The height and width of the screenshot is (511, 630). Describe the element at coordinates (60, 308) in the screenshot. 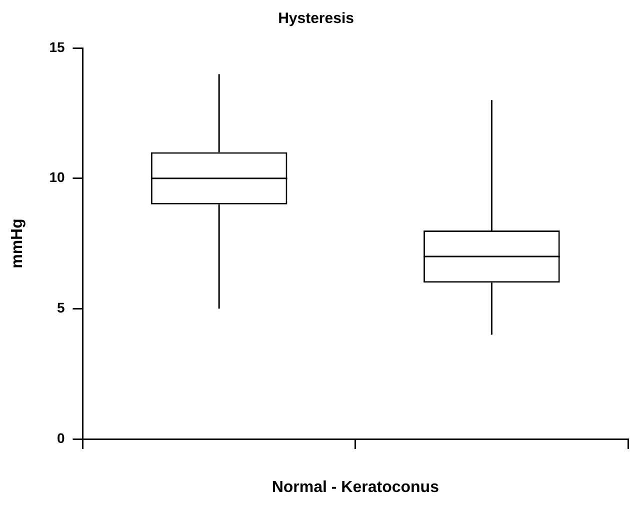

I see `y-tick-label: 5` at that location.